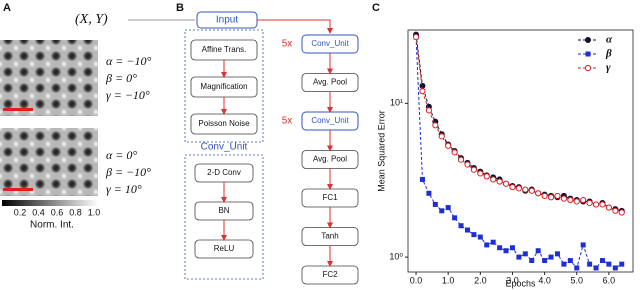  Describe the element at coordinates (396, 256) in the screenshot. I see `y-tick-label: 10⁰` at that location.